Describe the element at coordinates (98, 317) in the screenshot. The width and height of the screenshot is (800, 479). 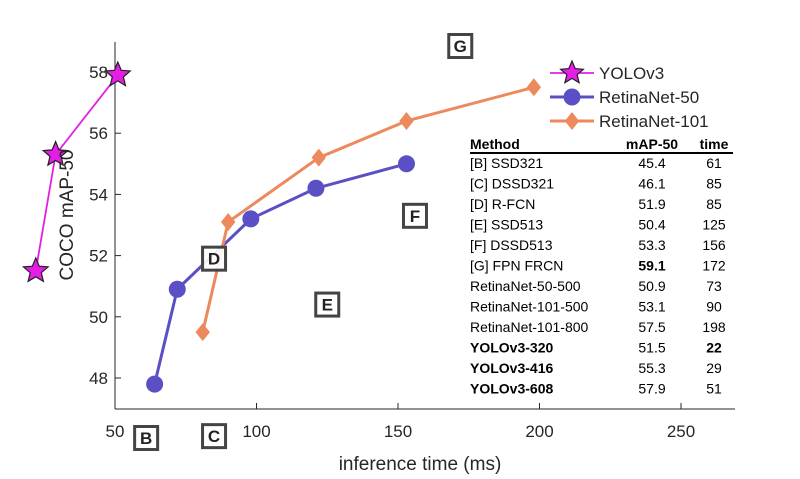
I see `y-tick-label: 50` at that location.